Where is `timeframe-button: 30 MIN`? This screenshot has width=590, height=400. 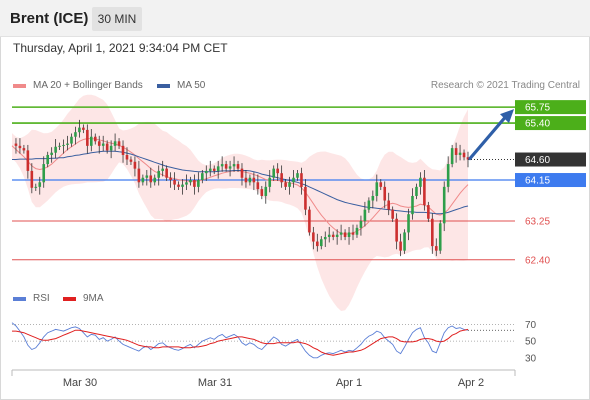
timeframe-button: 30 MIN is located at coordinates (117, 19).